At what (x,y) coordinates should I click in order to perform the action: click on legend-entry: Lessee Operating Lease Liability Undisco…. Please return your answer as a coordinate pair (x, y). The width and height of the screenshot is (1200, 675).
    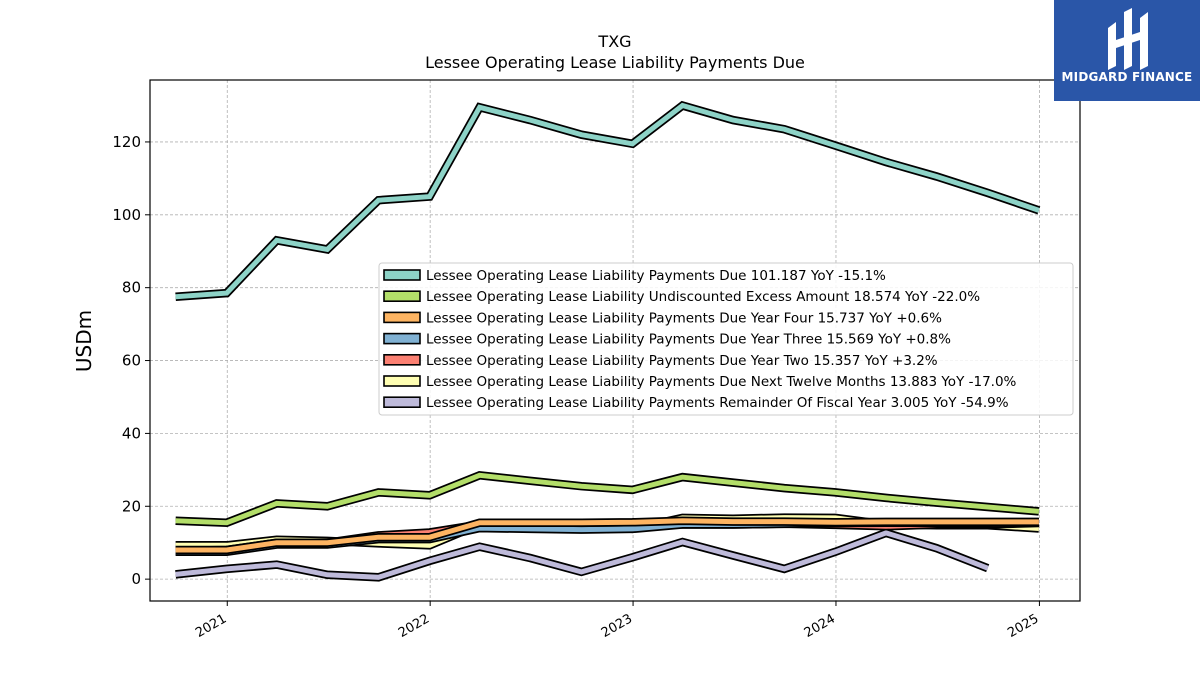
    Looking at the image, I should click on (703, 297).